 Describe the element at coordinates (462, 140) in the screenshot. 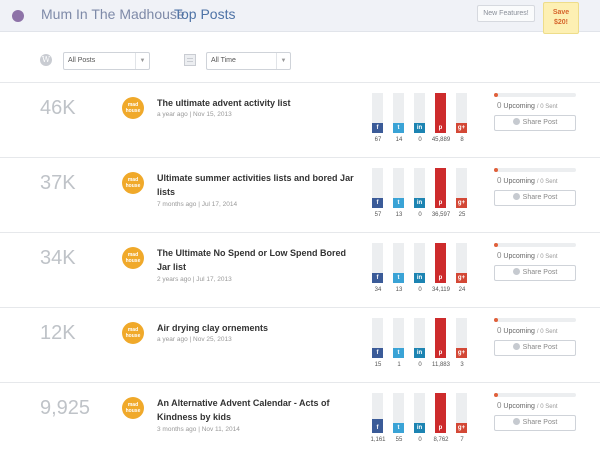

I see `share-count: 8` at that location.